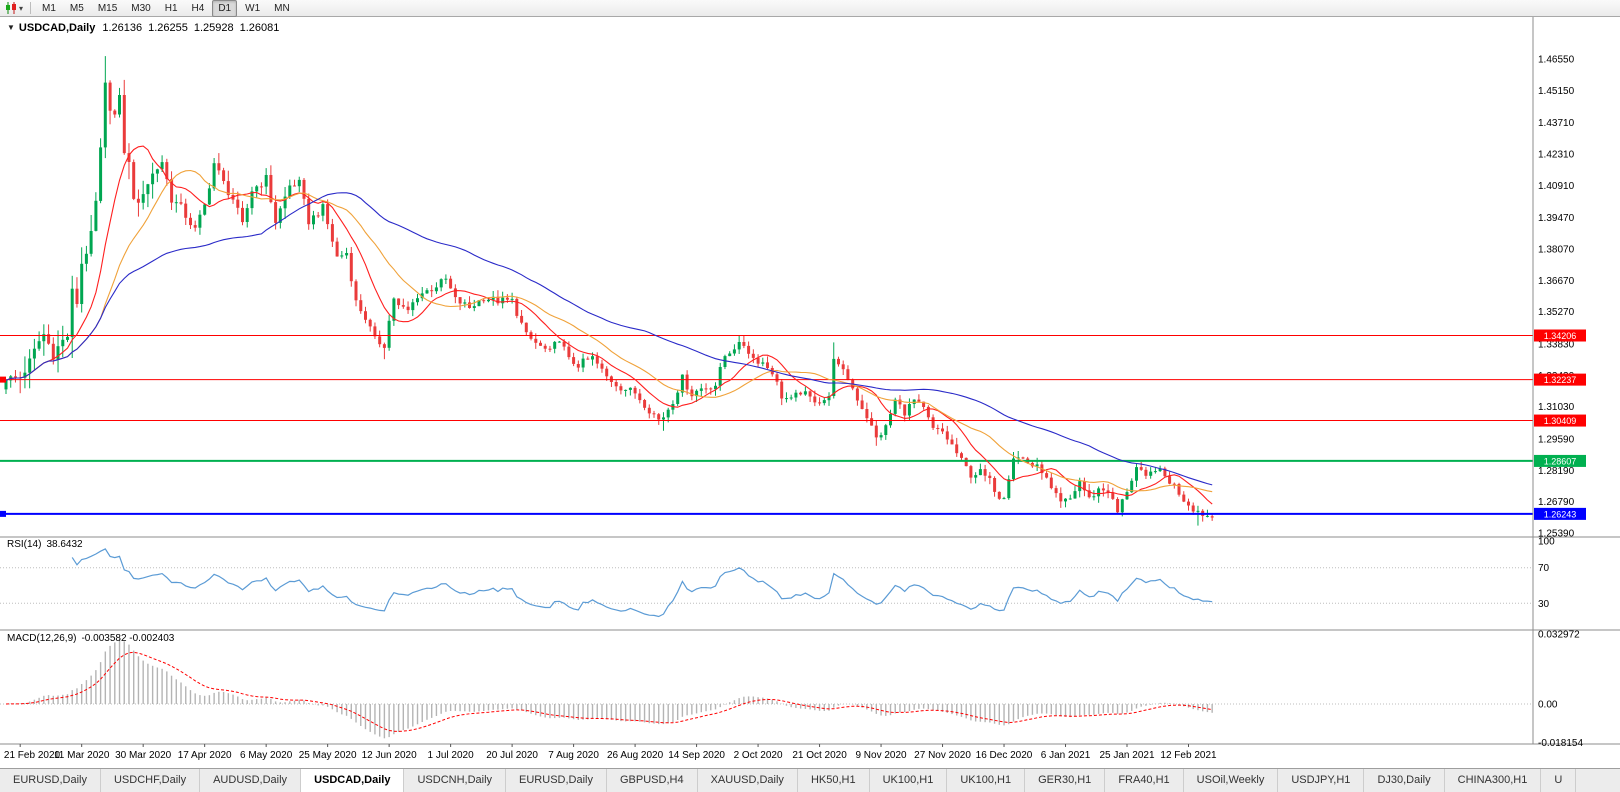  Describe the element at coordinates (455, 780) in the screenshot. I see `tab-4-usdcnh-daily: USDCNH,Daily` at that location.